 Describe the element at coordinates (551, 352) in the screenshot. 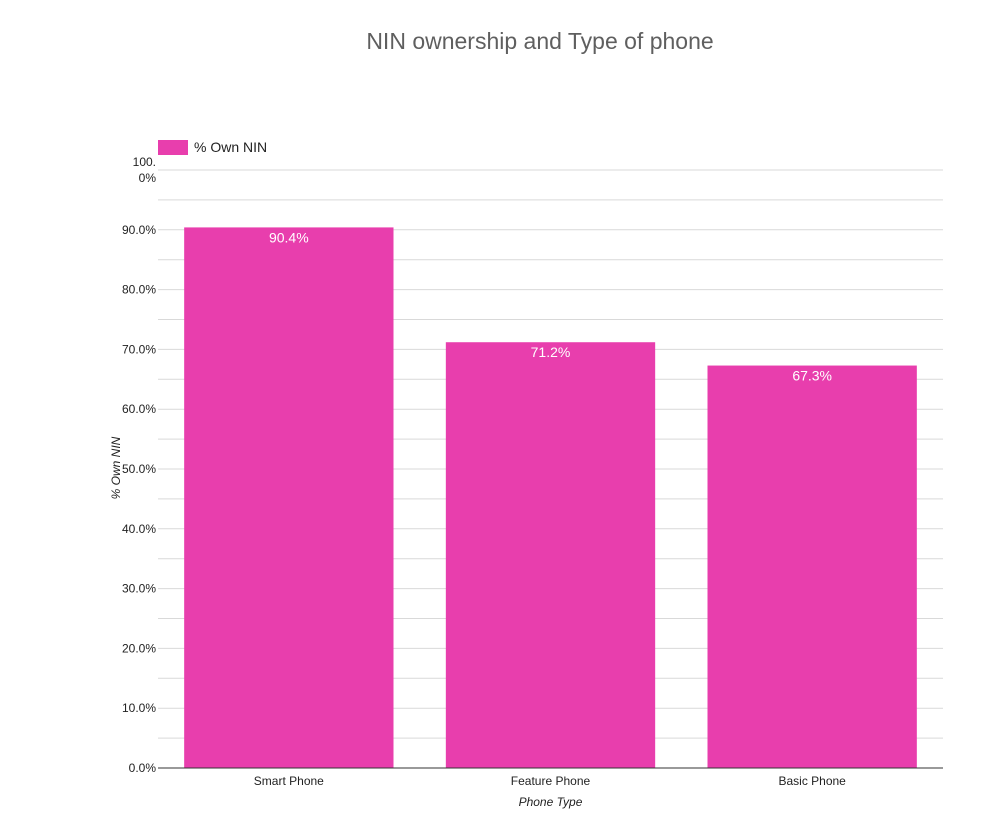

I see `bar-data-label: 71.2%` at that location.